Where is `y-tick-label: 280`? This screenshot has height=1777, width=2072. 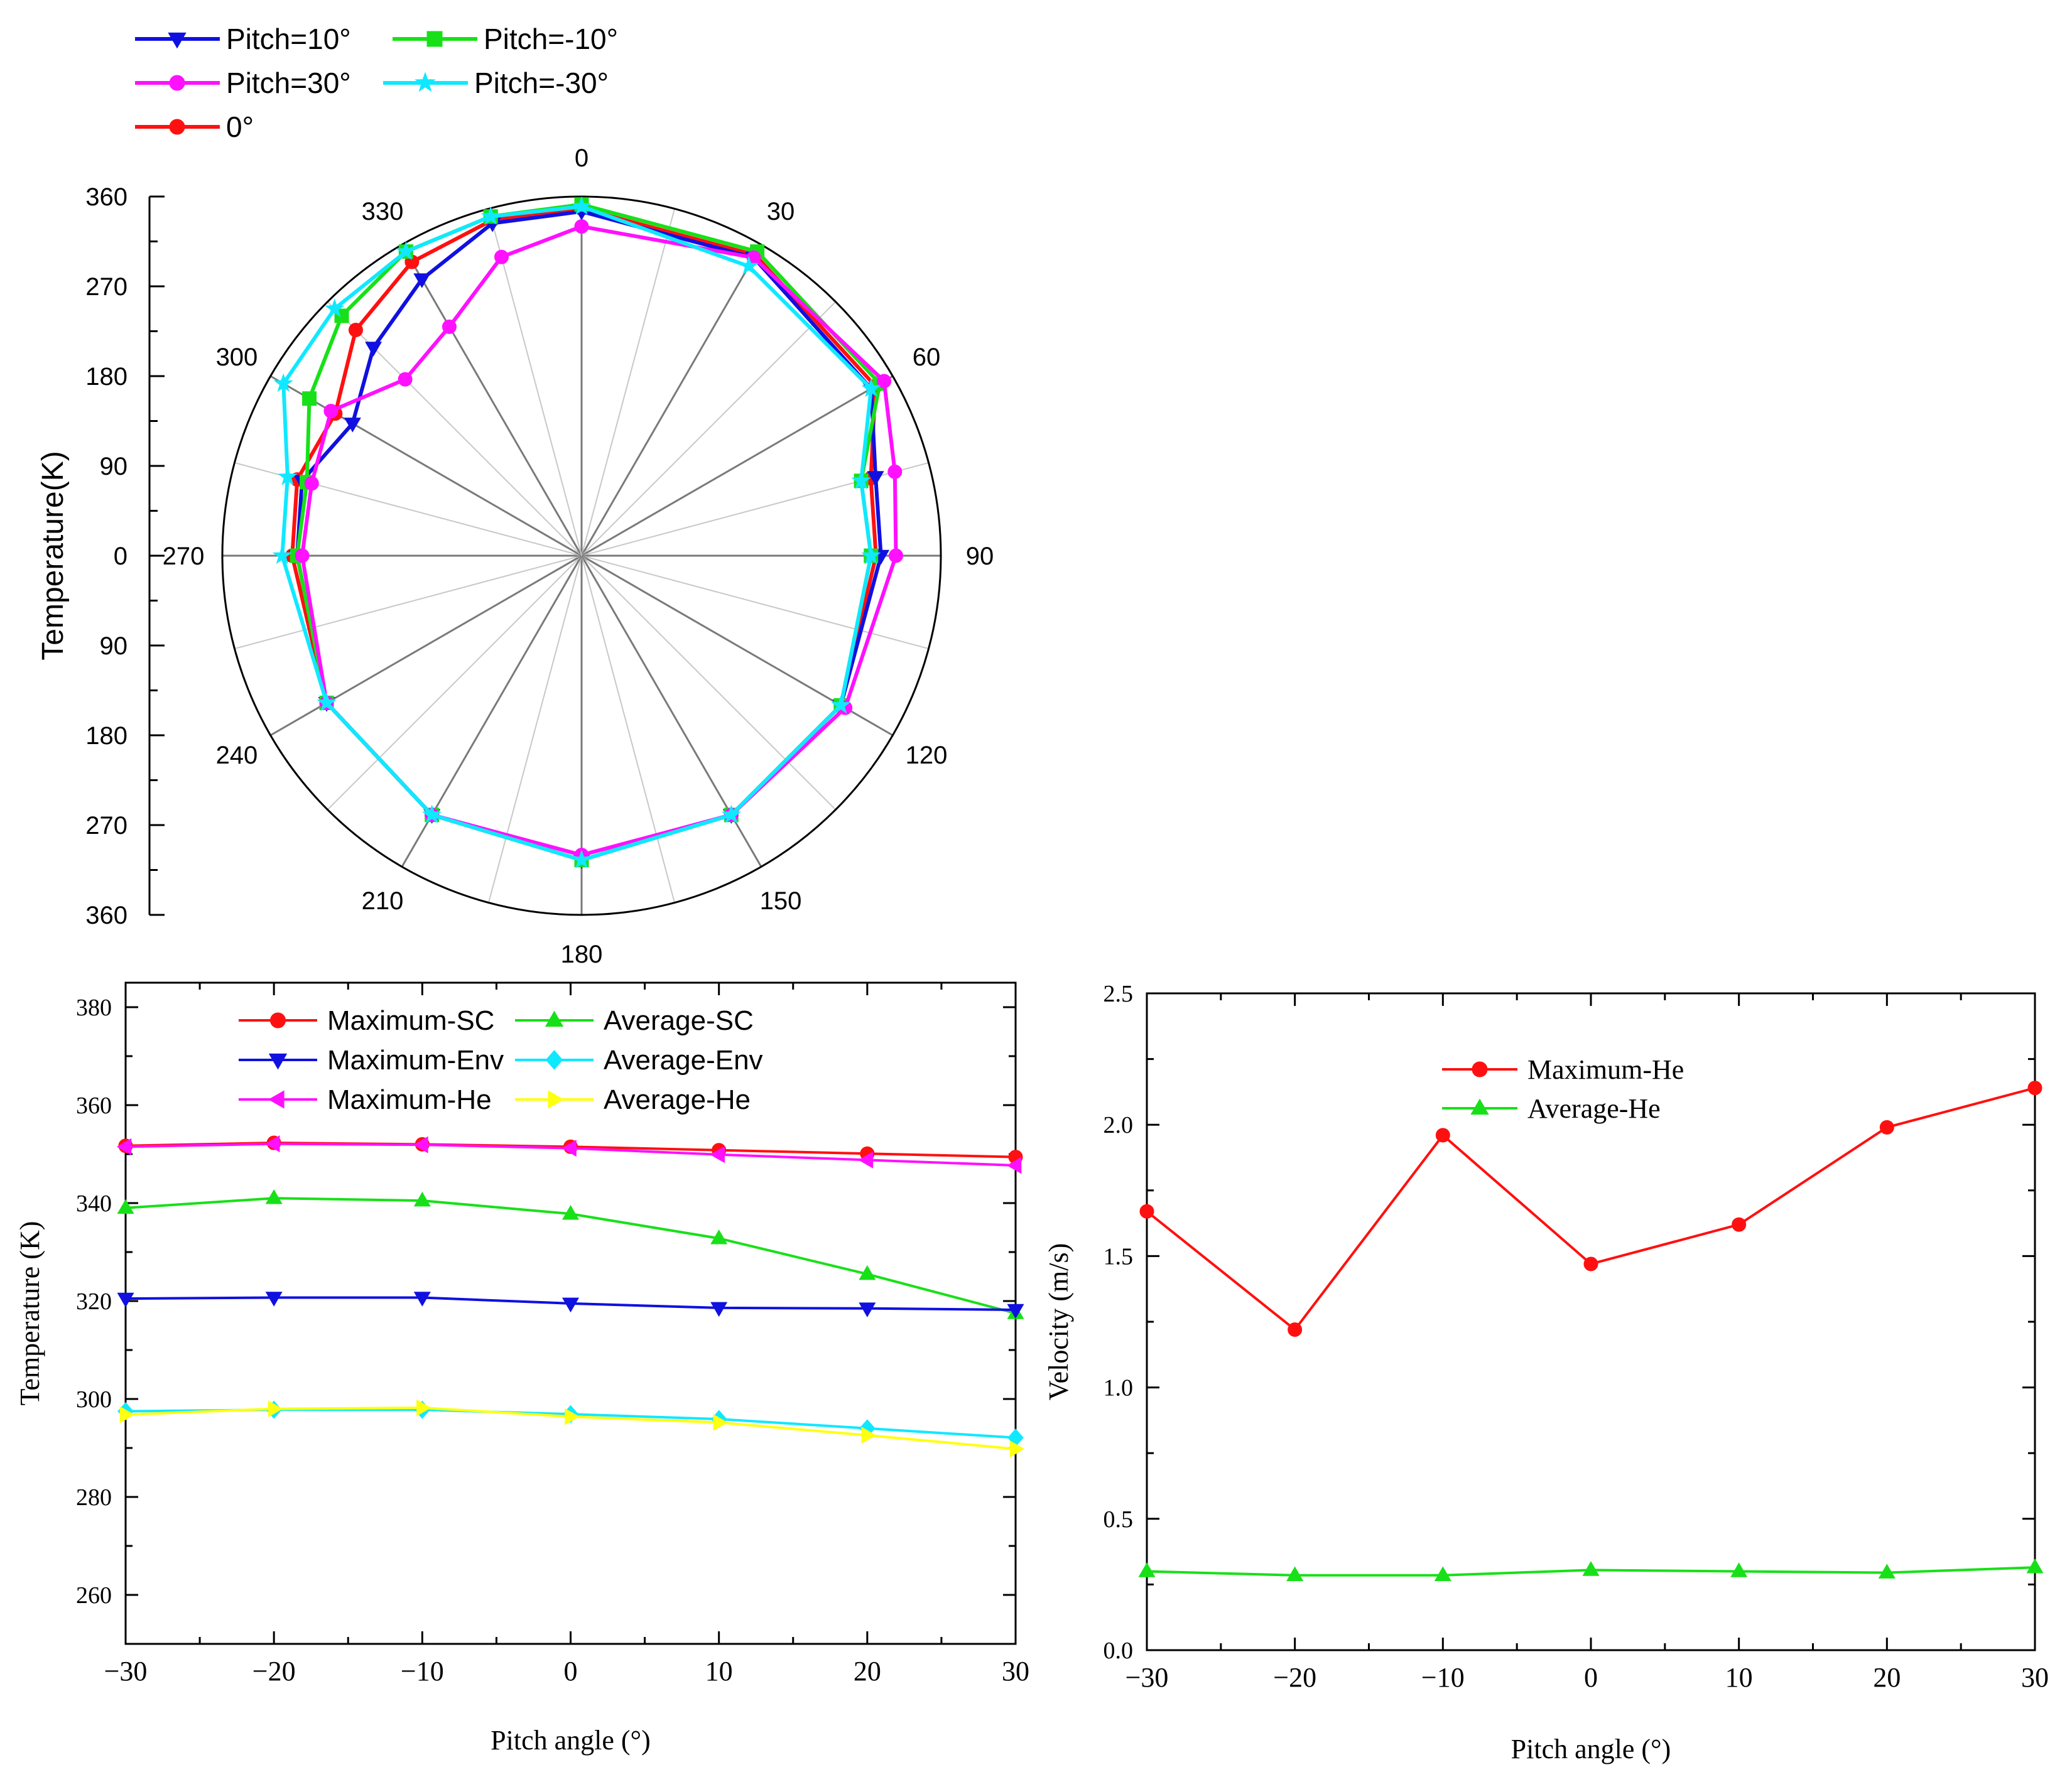 y-tick-label: 280 is located at coordinates (94, 1497).